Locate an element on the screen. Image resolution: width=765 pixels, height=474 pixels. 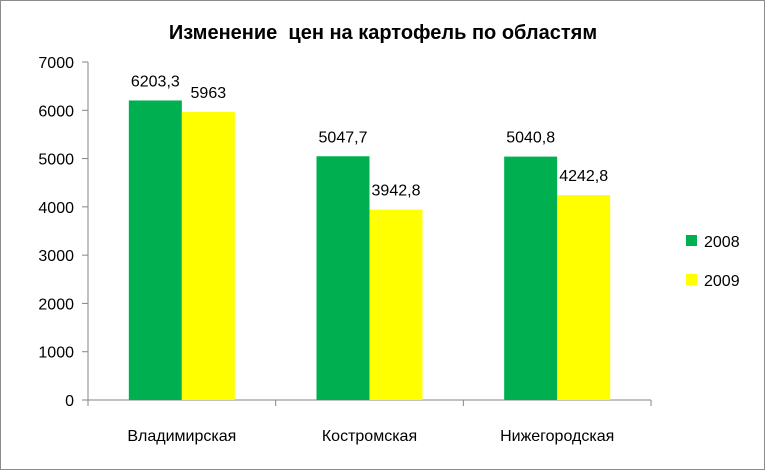
data-label: 6203,3 is located at coordinates (155, 81).